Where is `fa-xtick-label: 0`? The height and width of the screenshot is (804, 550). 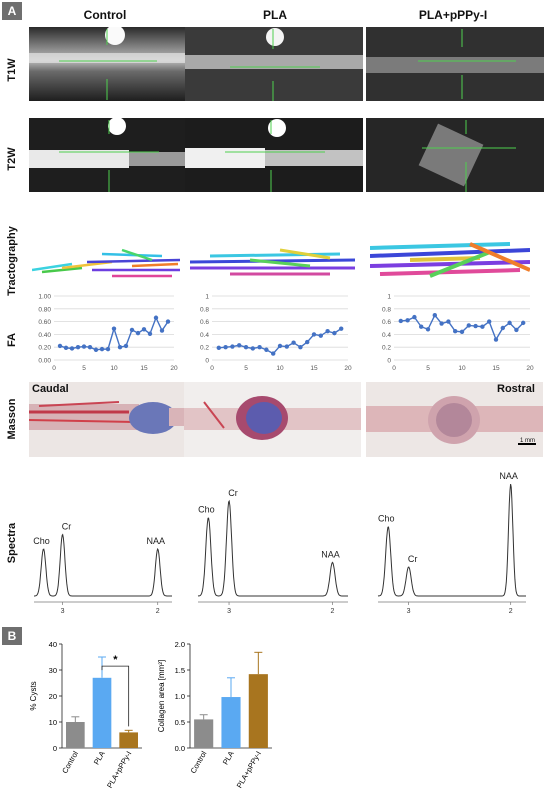
fa-xtick-label: 0 is located at coordinates (394, 368).